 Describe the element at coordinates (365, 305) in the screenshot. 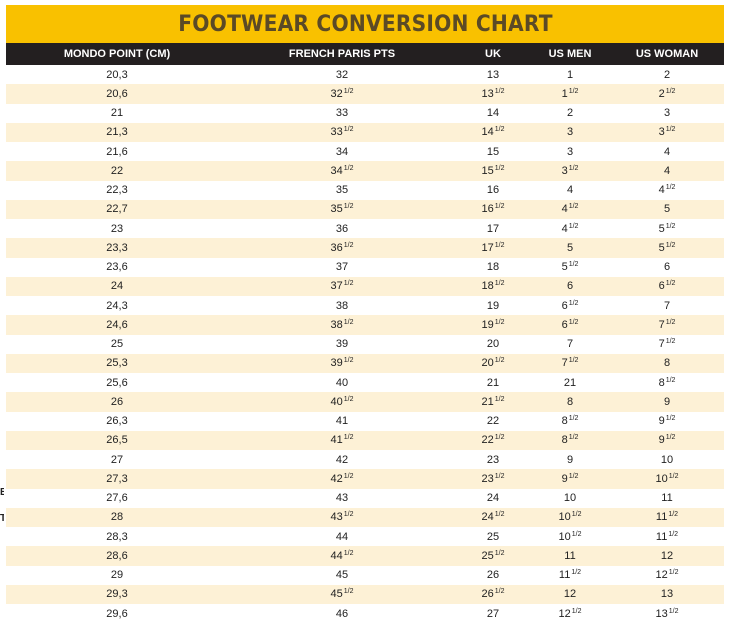

I see `table-row: 24,3 38 19 61/2 7` at that location.